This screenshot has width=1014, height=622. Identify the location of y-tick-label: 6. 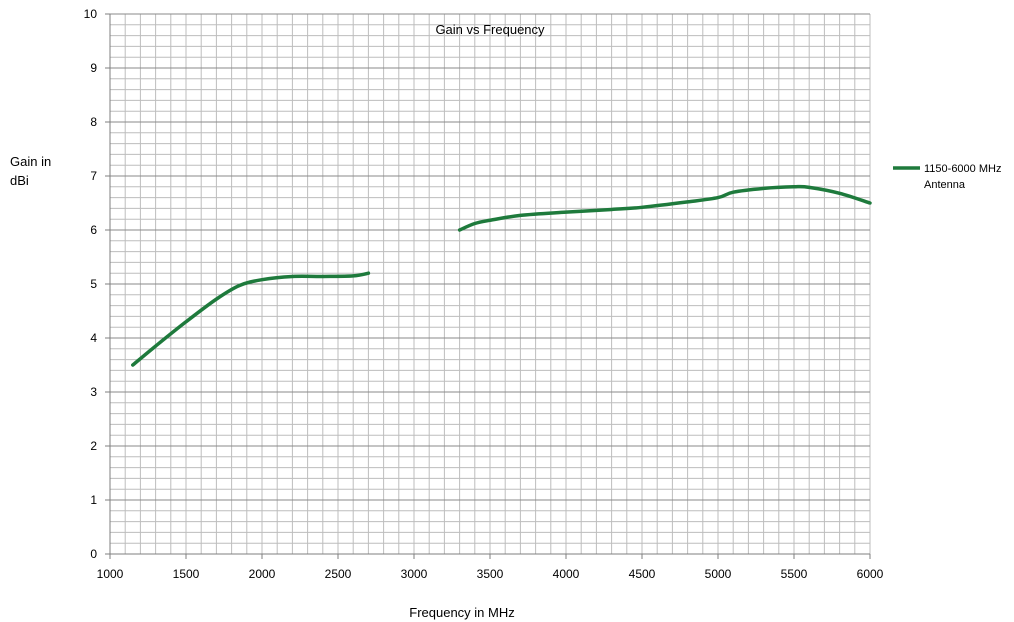
(93, 230).